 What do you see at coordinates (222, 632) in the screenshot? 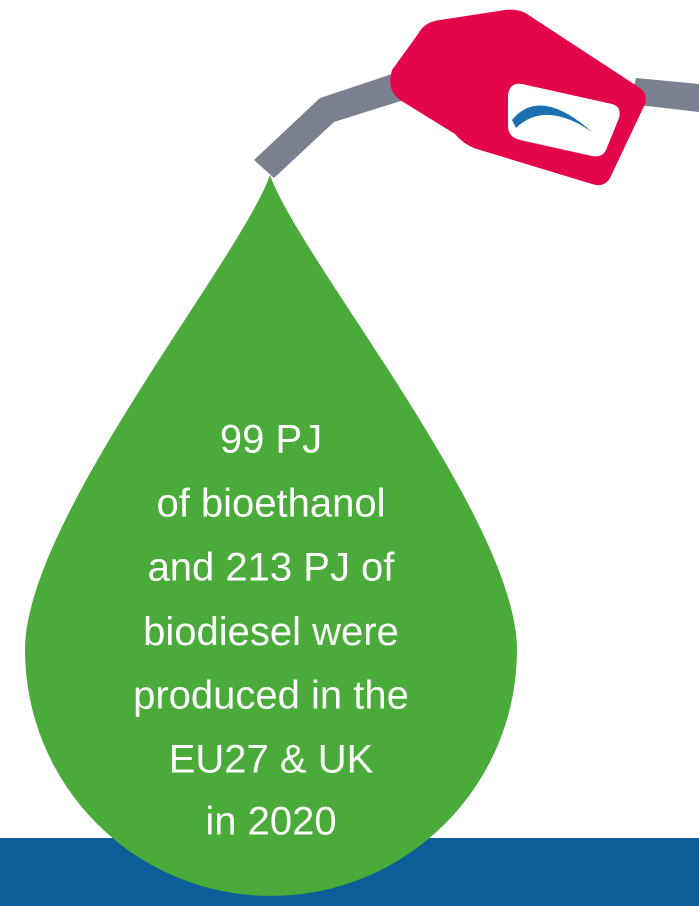
I see `text-bold: biodiesel` at bounding box center [222, 632].